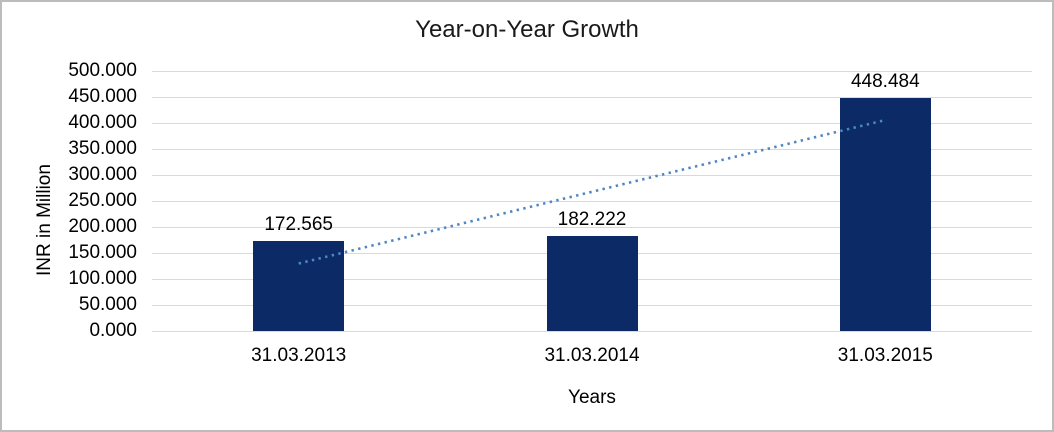 The width and height of the screenshot is (1054, 432). What do you see at coordinates (102, 148) in the screenshot?
I see `y-tick-label: 350.000` at bounding box center [102, 148].